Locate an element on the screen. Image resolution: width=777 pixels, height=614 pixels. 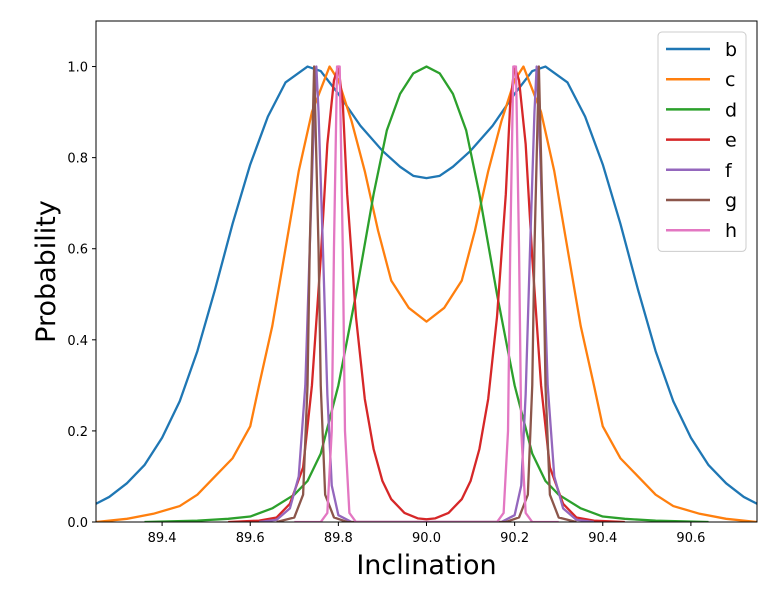
x-axis-label: Inclination is located at coordinates (426, 565).